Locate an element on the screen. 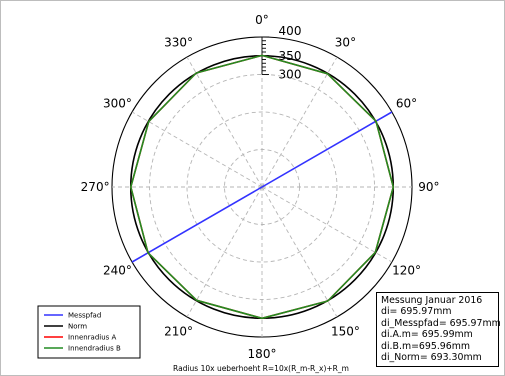 This screenshot has height=376, width=505. angle-tick-label: 180° is located at coordinates (262, 354).